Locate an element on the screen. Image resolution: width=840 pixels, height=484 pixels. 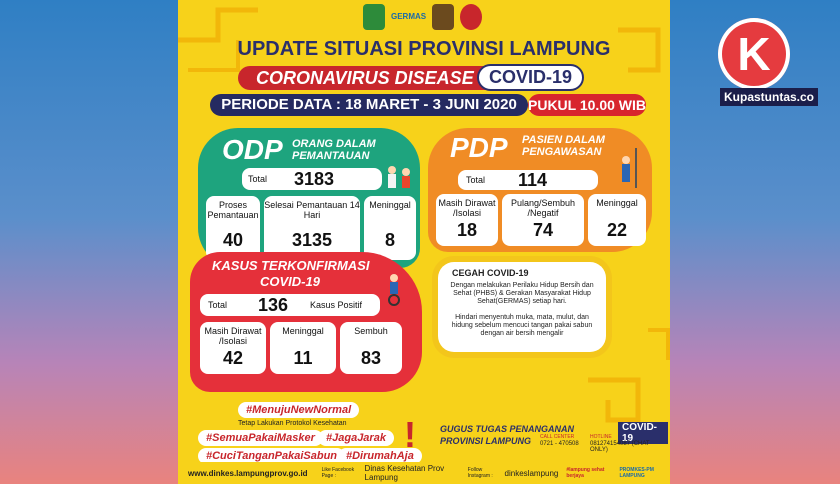
positive-cases-label: Kasus Positif is located at coordinates (336, 305).